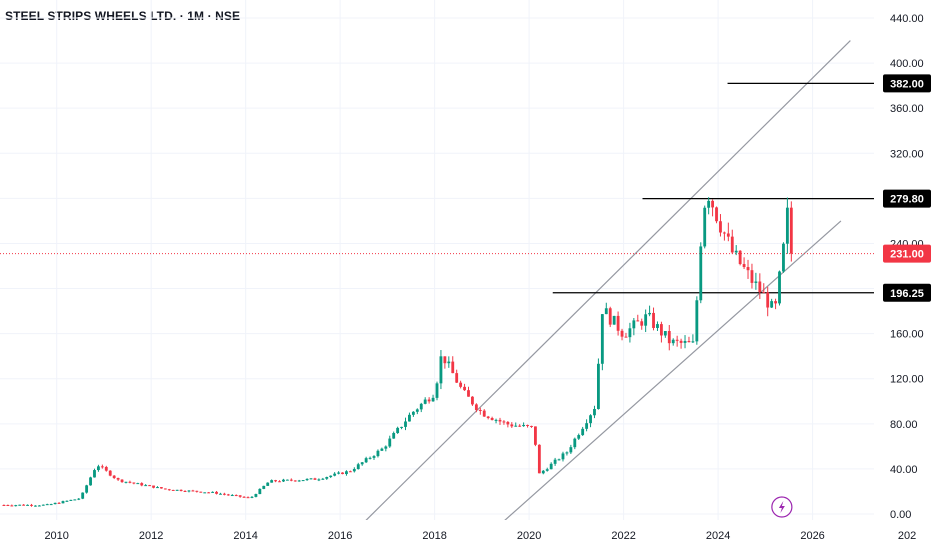  Describe the element at coordinates (123, 16) in the screenshot. I see `chart-title: STEEL STRIPS WHEELS LTD. · 1M · NSE` at that location.